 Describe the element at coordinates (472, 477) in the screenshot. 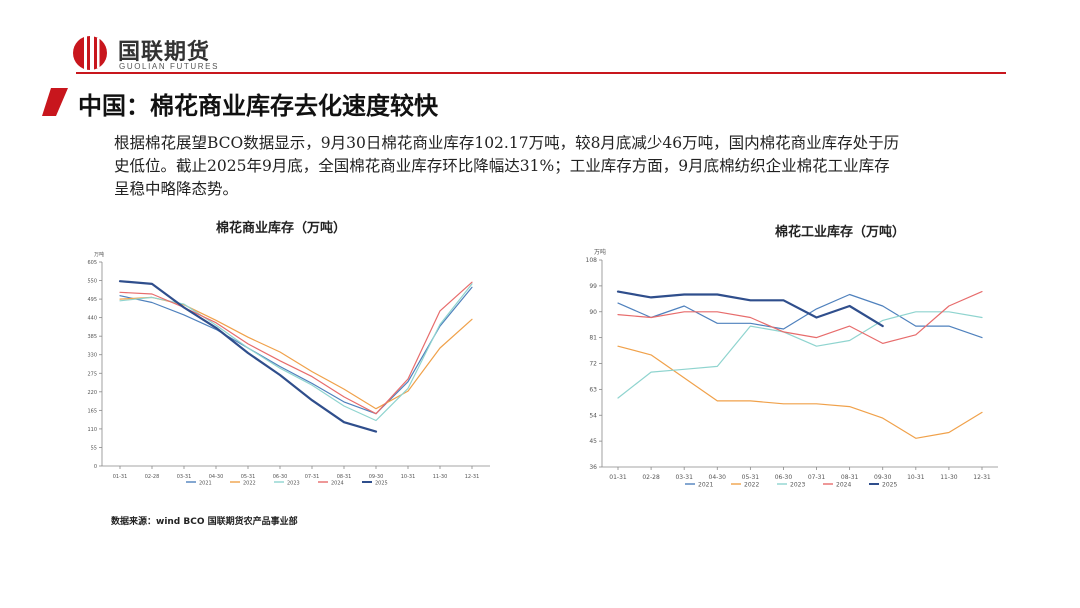

I see `commercial-x-tick-label: 12-31` at that location.